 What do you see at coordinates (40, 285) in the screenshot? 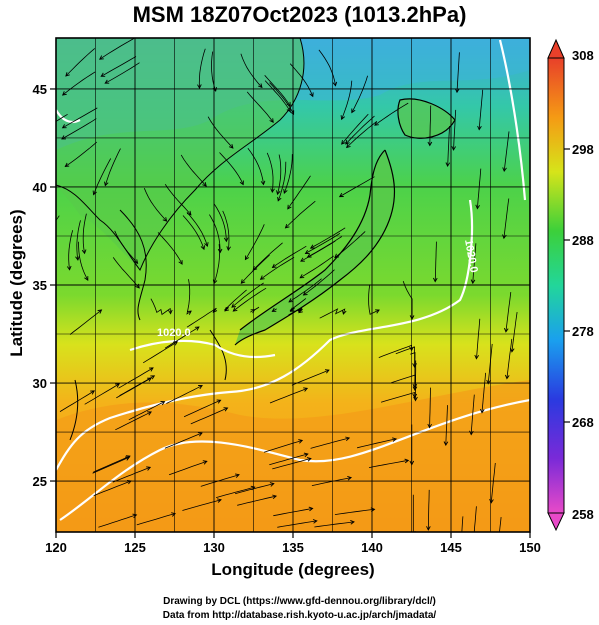
I see `y-tick-label: 35` at bounding box center [40, 285].